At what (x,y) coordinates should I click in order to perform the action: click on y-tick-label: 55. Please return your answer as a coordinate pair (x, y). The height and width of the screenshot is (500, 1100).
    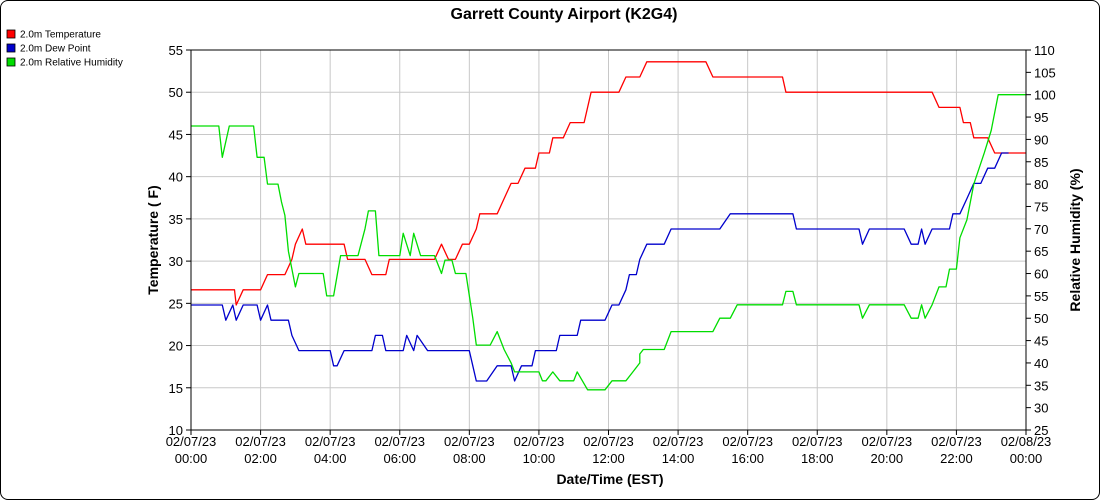
    Looking at the image, I should click on (176, 50).